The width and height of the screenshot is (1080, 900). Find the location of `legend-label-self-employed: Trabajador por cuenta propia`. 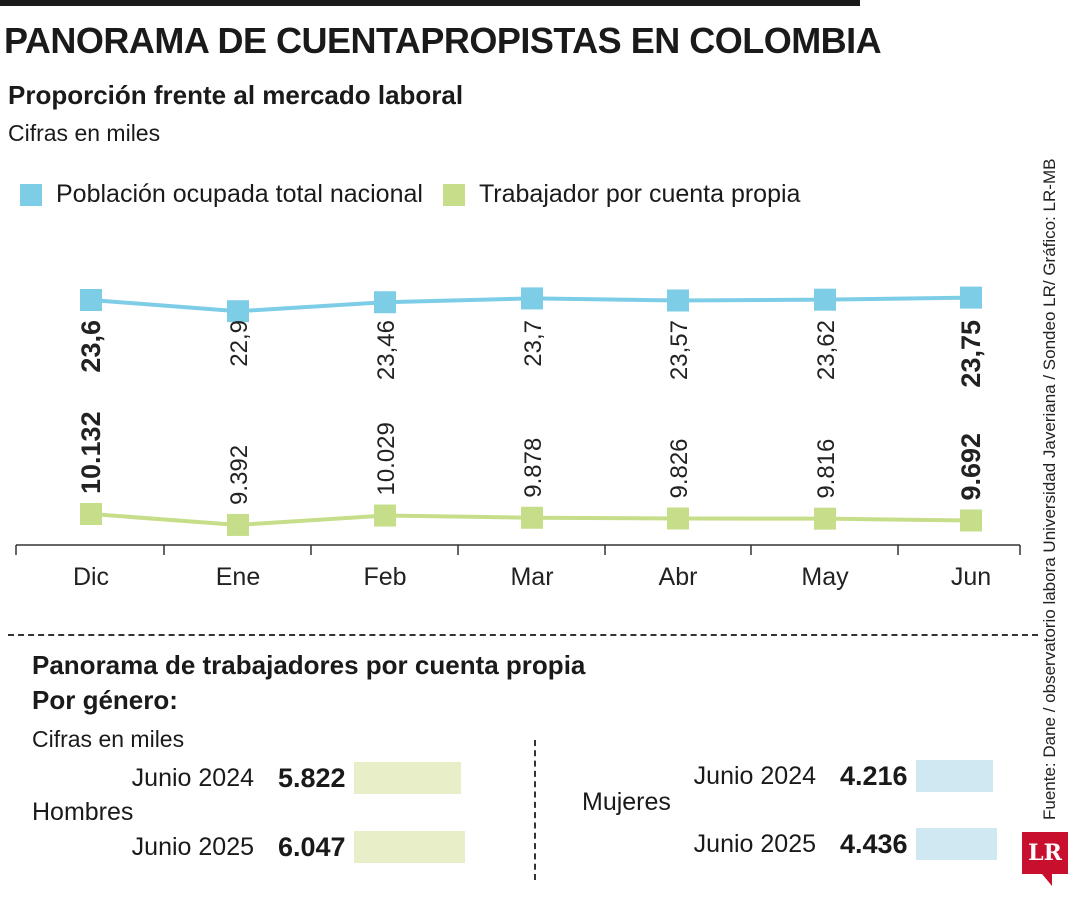

legend-label-self-employed: Trabajador por cuenta propia is located at coordinates (639, 194).